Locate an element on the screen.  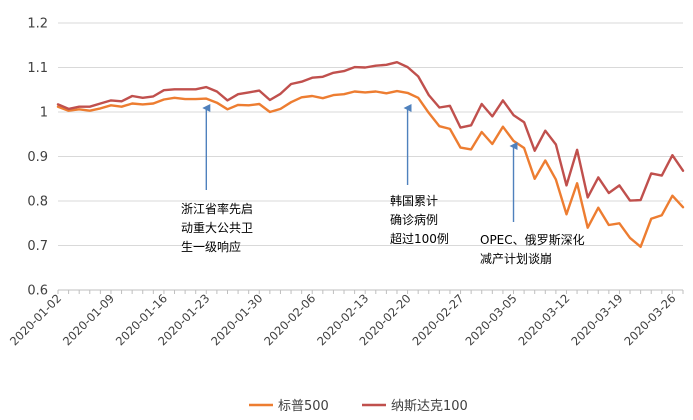
x-tick-label: 2020-03-05 is located at coordinates (490, 319).